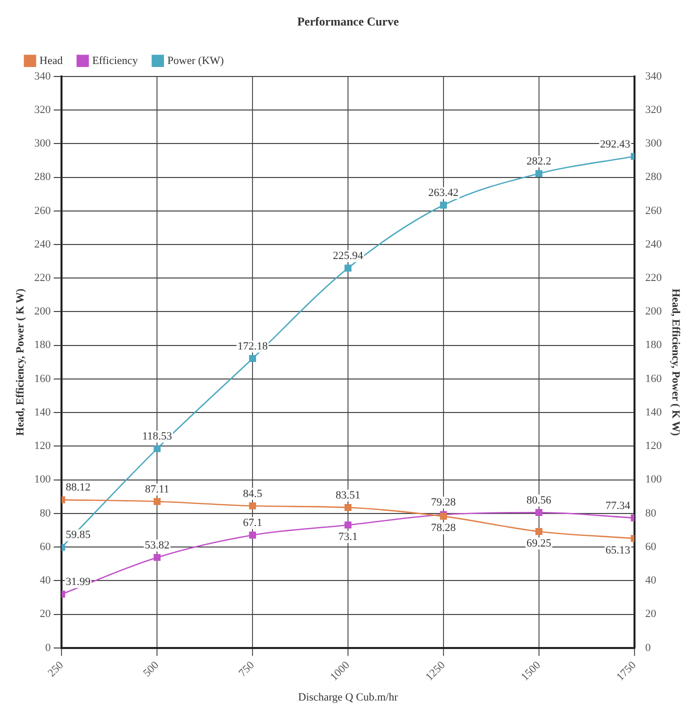 This screenshot has height=718, width=696. I want to click on data-label: 292.43, so click(615, 144).